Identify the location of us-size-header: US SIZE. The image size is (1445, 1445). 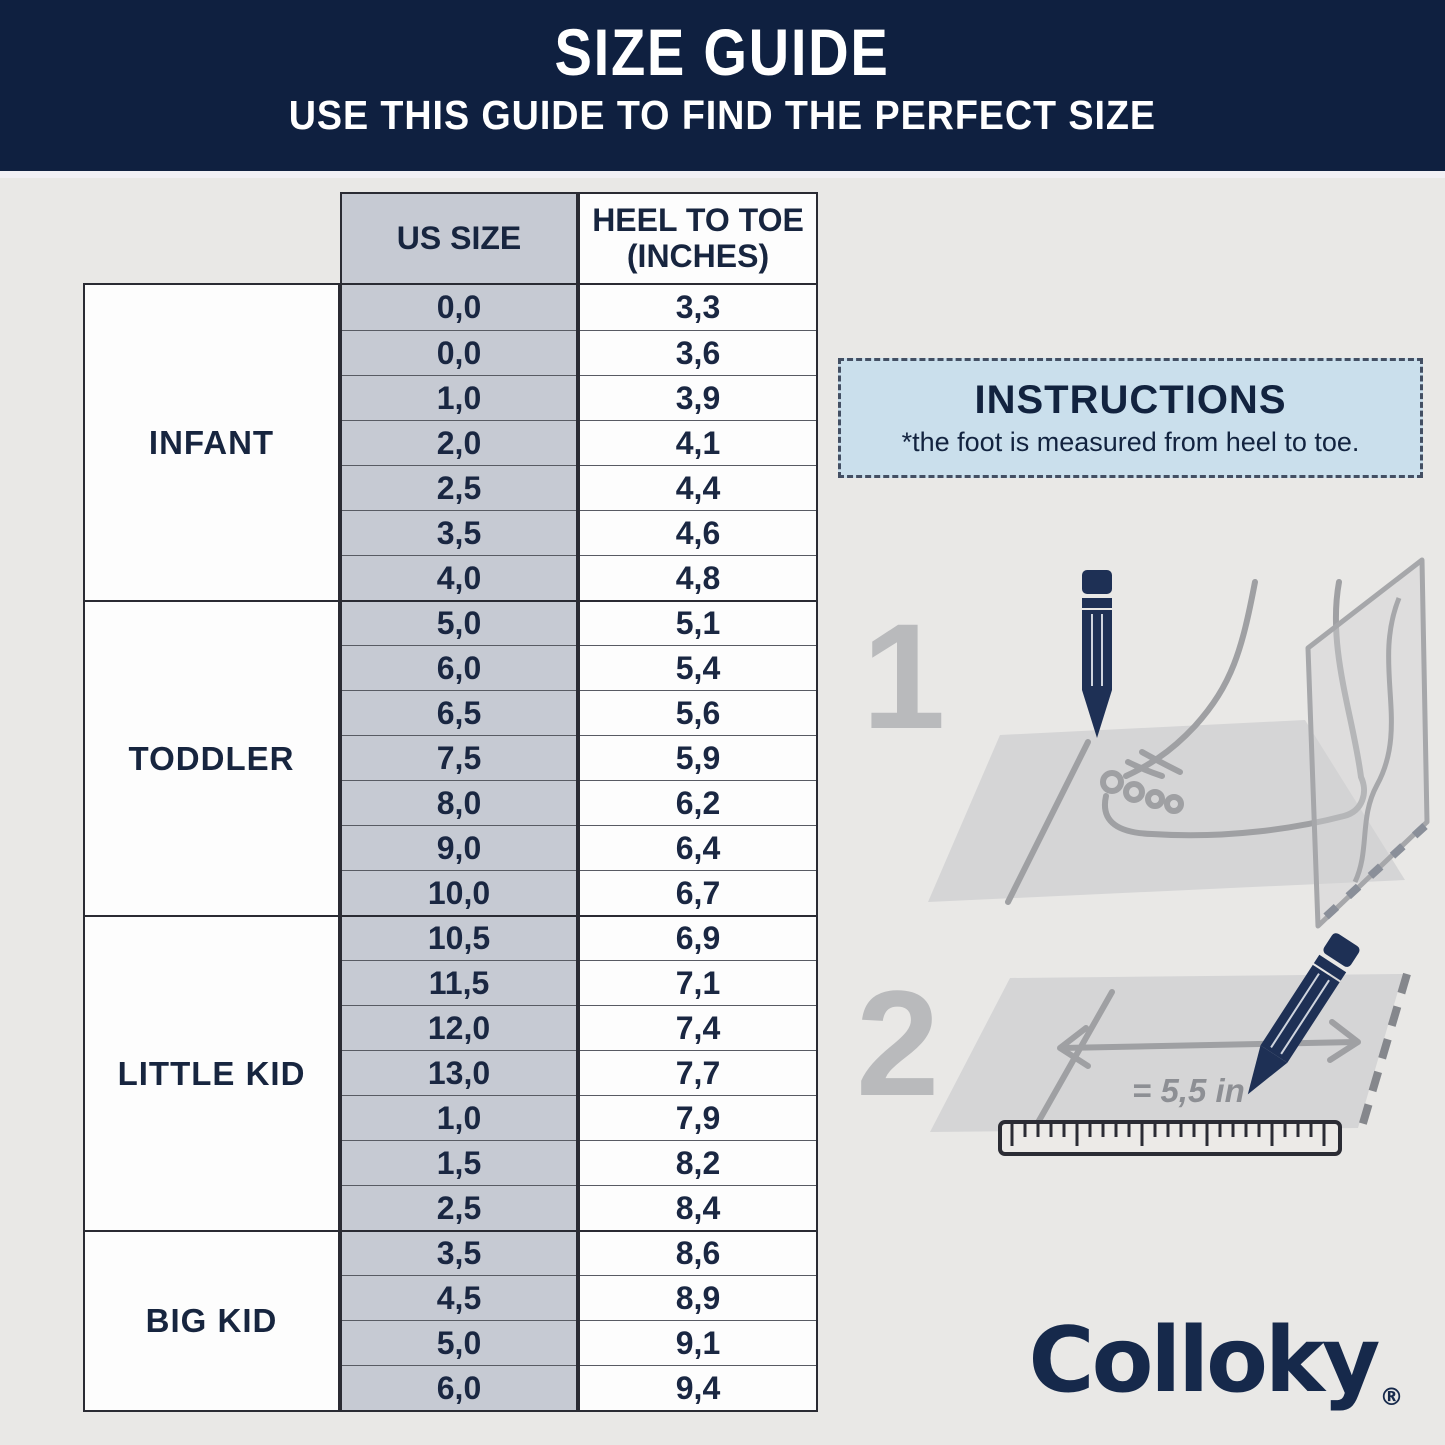
(459, 239).